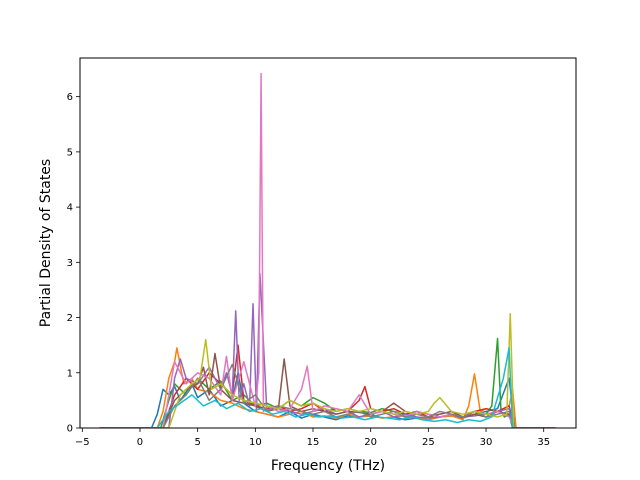  Describe the element at coordinates (428, 442) in the screenshot. I see `x-tick-label: 25` at that location.